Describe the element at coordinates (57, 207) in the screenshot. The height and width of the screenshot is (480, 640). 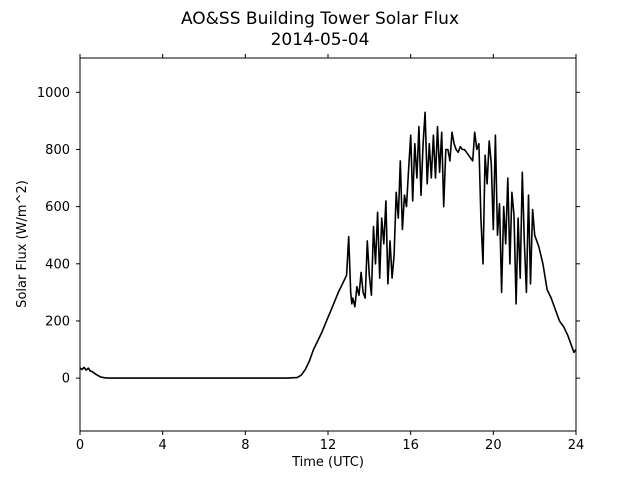
I see `y-tick-label-3: 600` at that location.